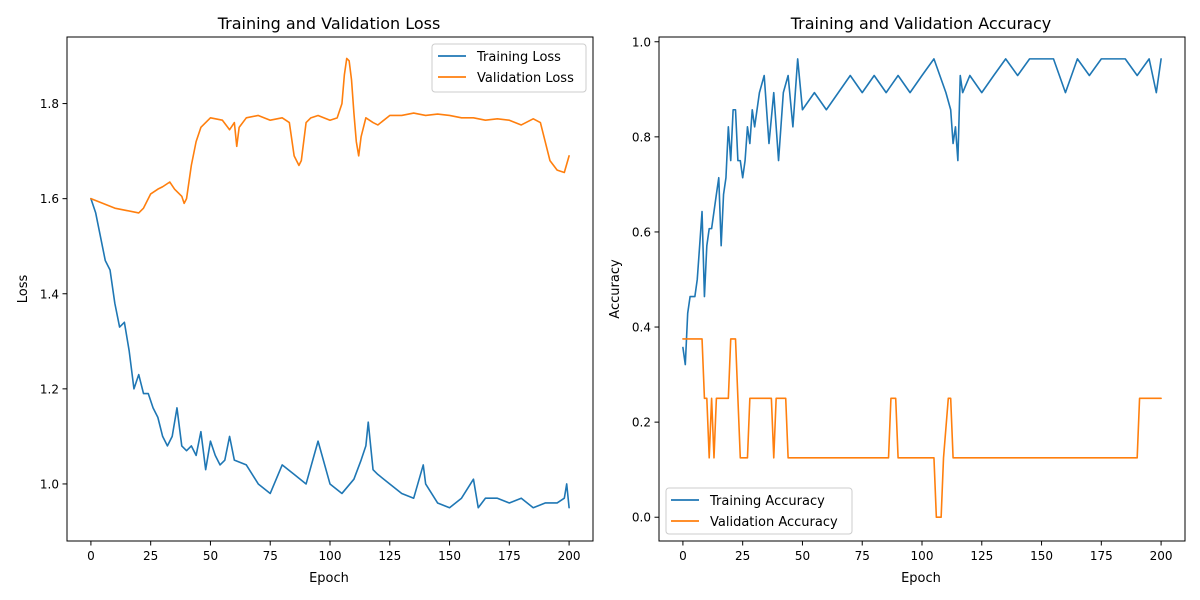 This screenshot has height=600, width=1200. I want to click on loss-y-tick-label: 1.8, so click(49, 104).